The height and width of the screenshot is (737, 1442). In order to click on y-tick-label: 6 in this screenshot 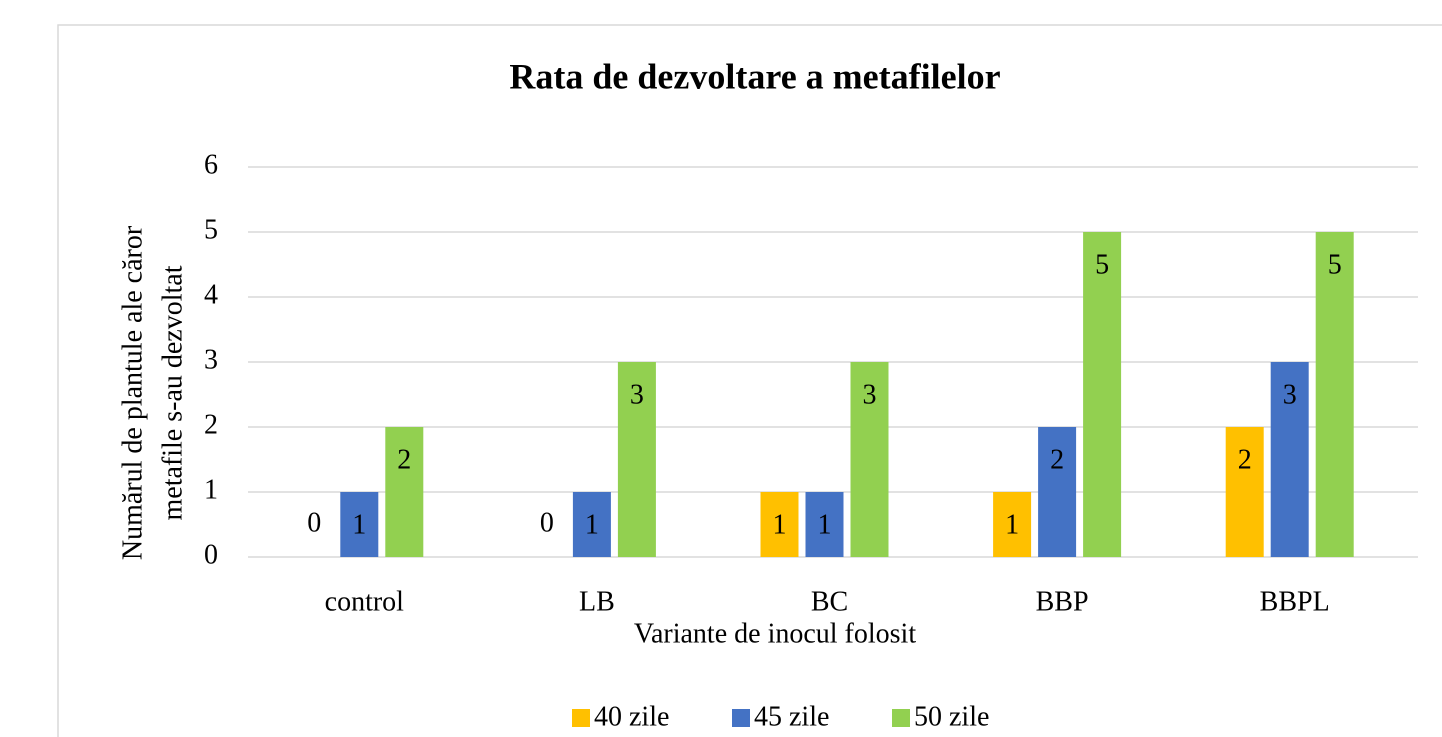, I will do `click(211, 164)`.